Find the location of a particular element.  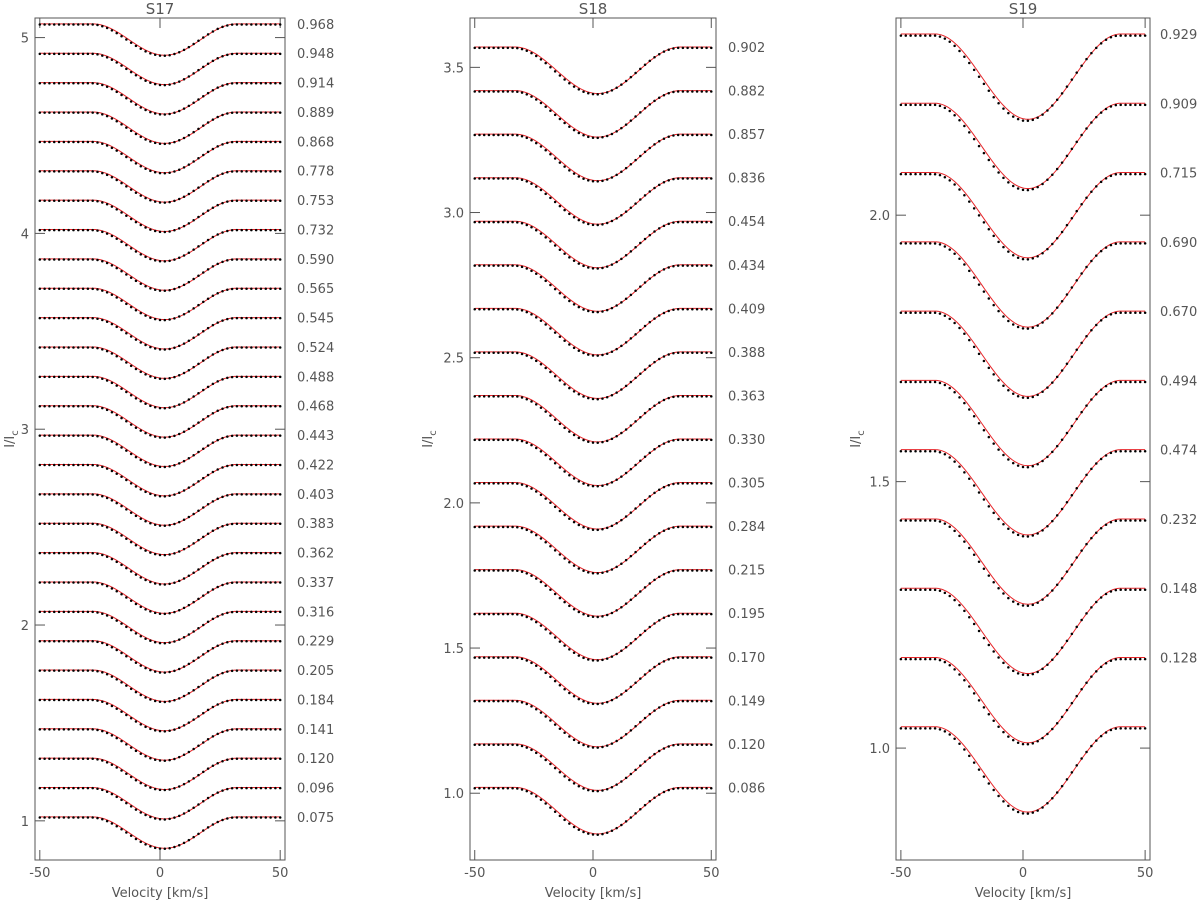

phase-label: 0.968 is located at coordinates (315, 25).